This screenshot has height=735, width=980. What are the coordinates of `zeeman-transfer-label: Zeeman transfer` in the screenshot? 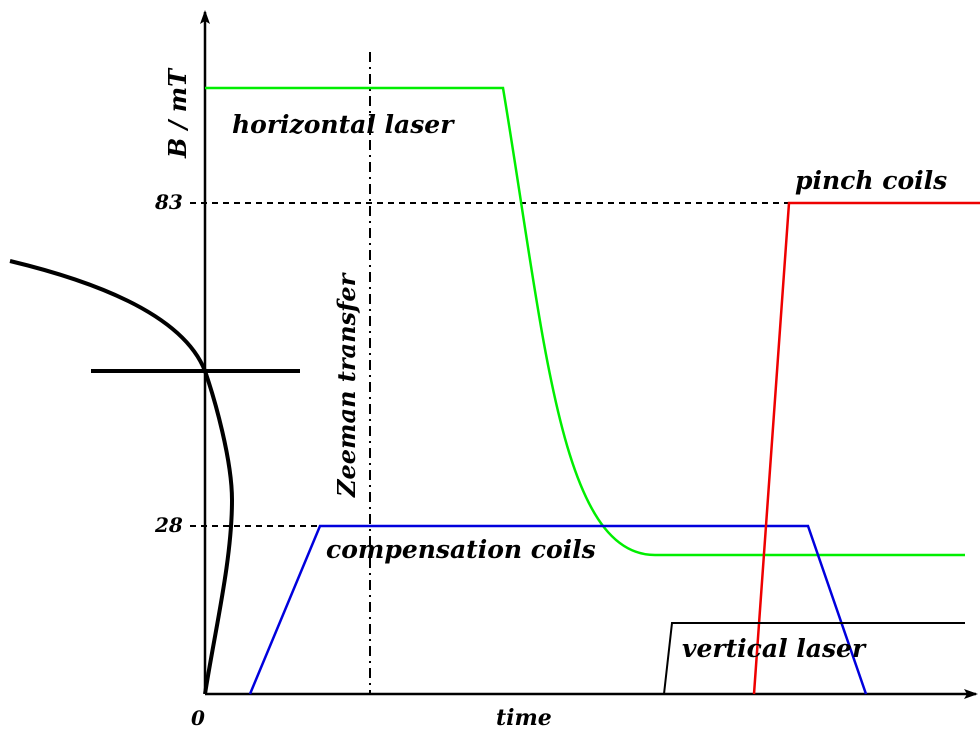 It's located at (346, 384).